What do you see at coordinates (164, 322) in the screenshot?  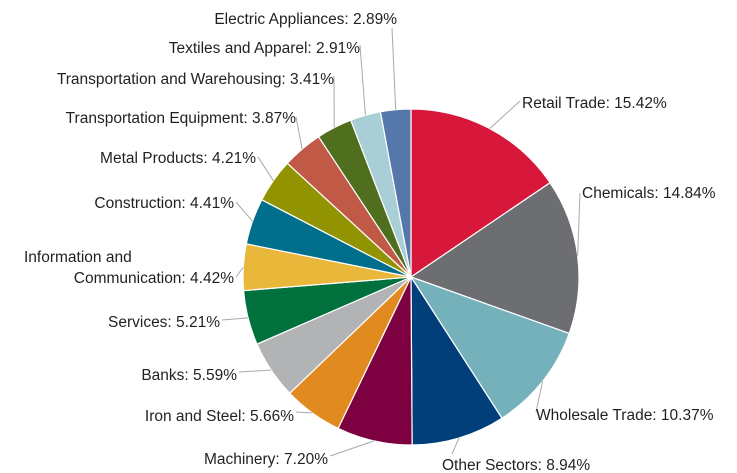 I see `slice-label-services: Services: 5.21%` at bounding box center [164, 322].